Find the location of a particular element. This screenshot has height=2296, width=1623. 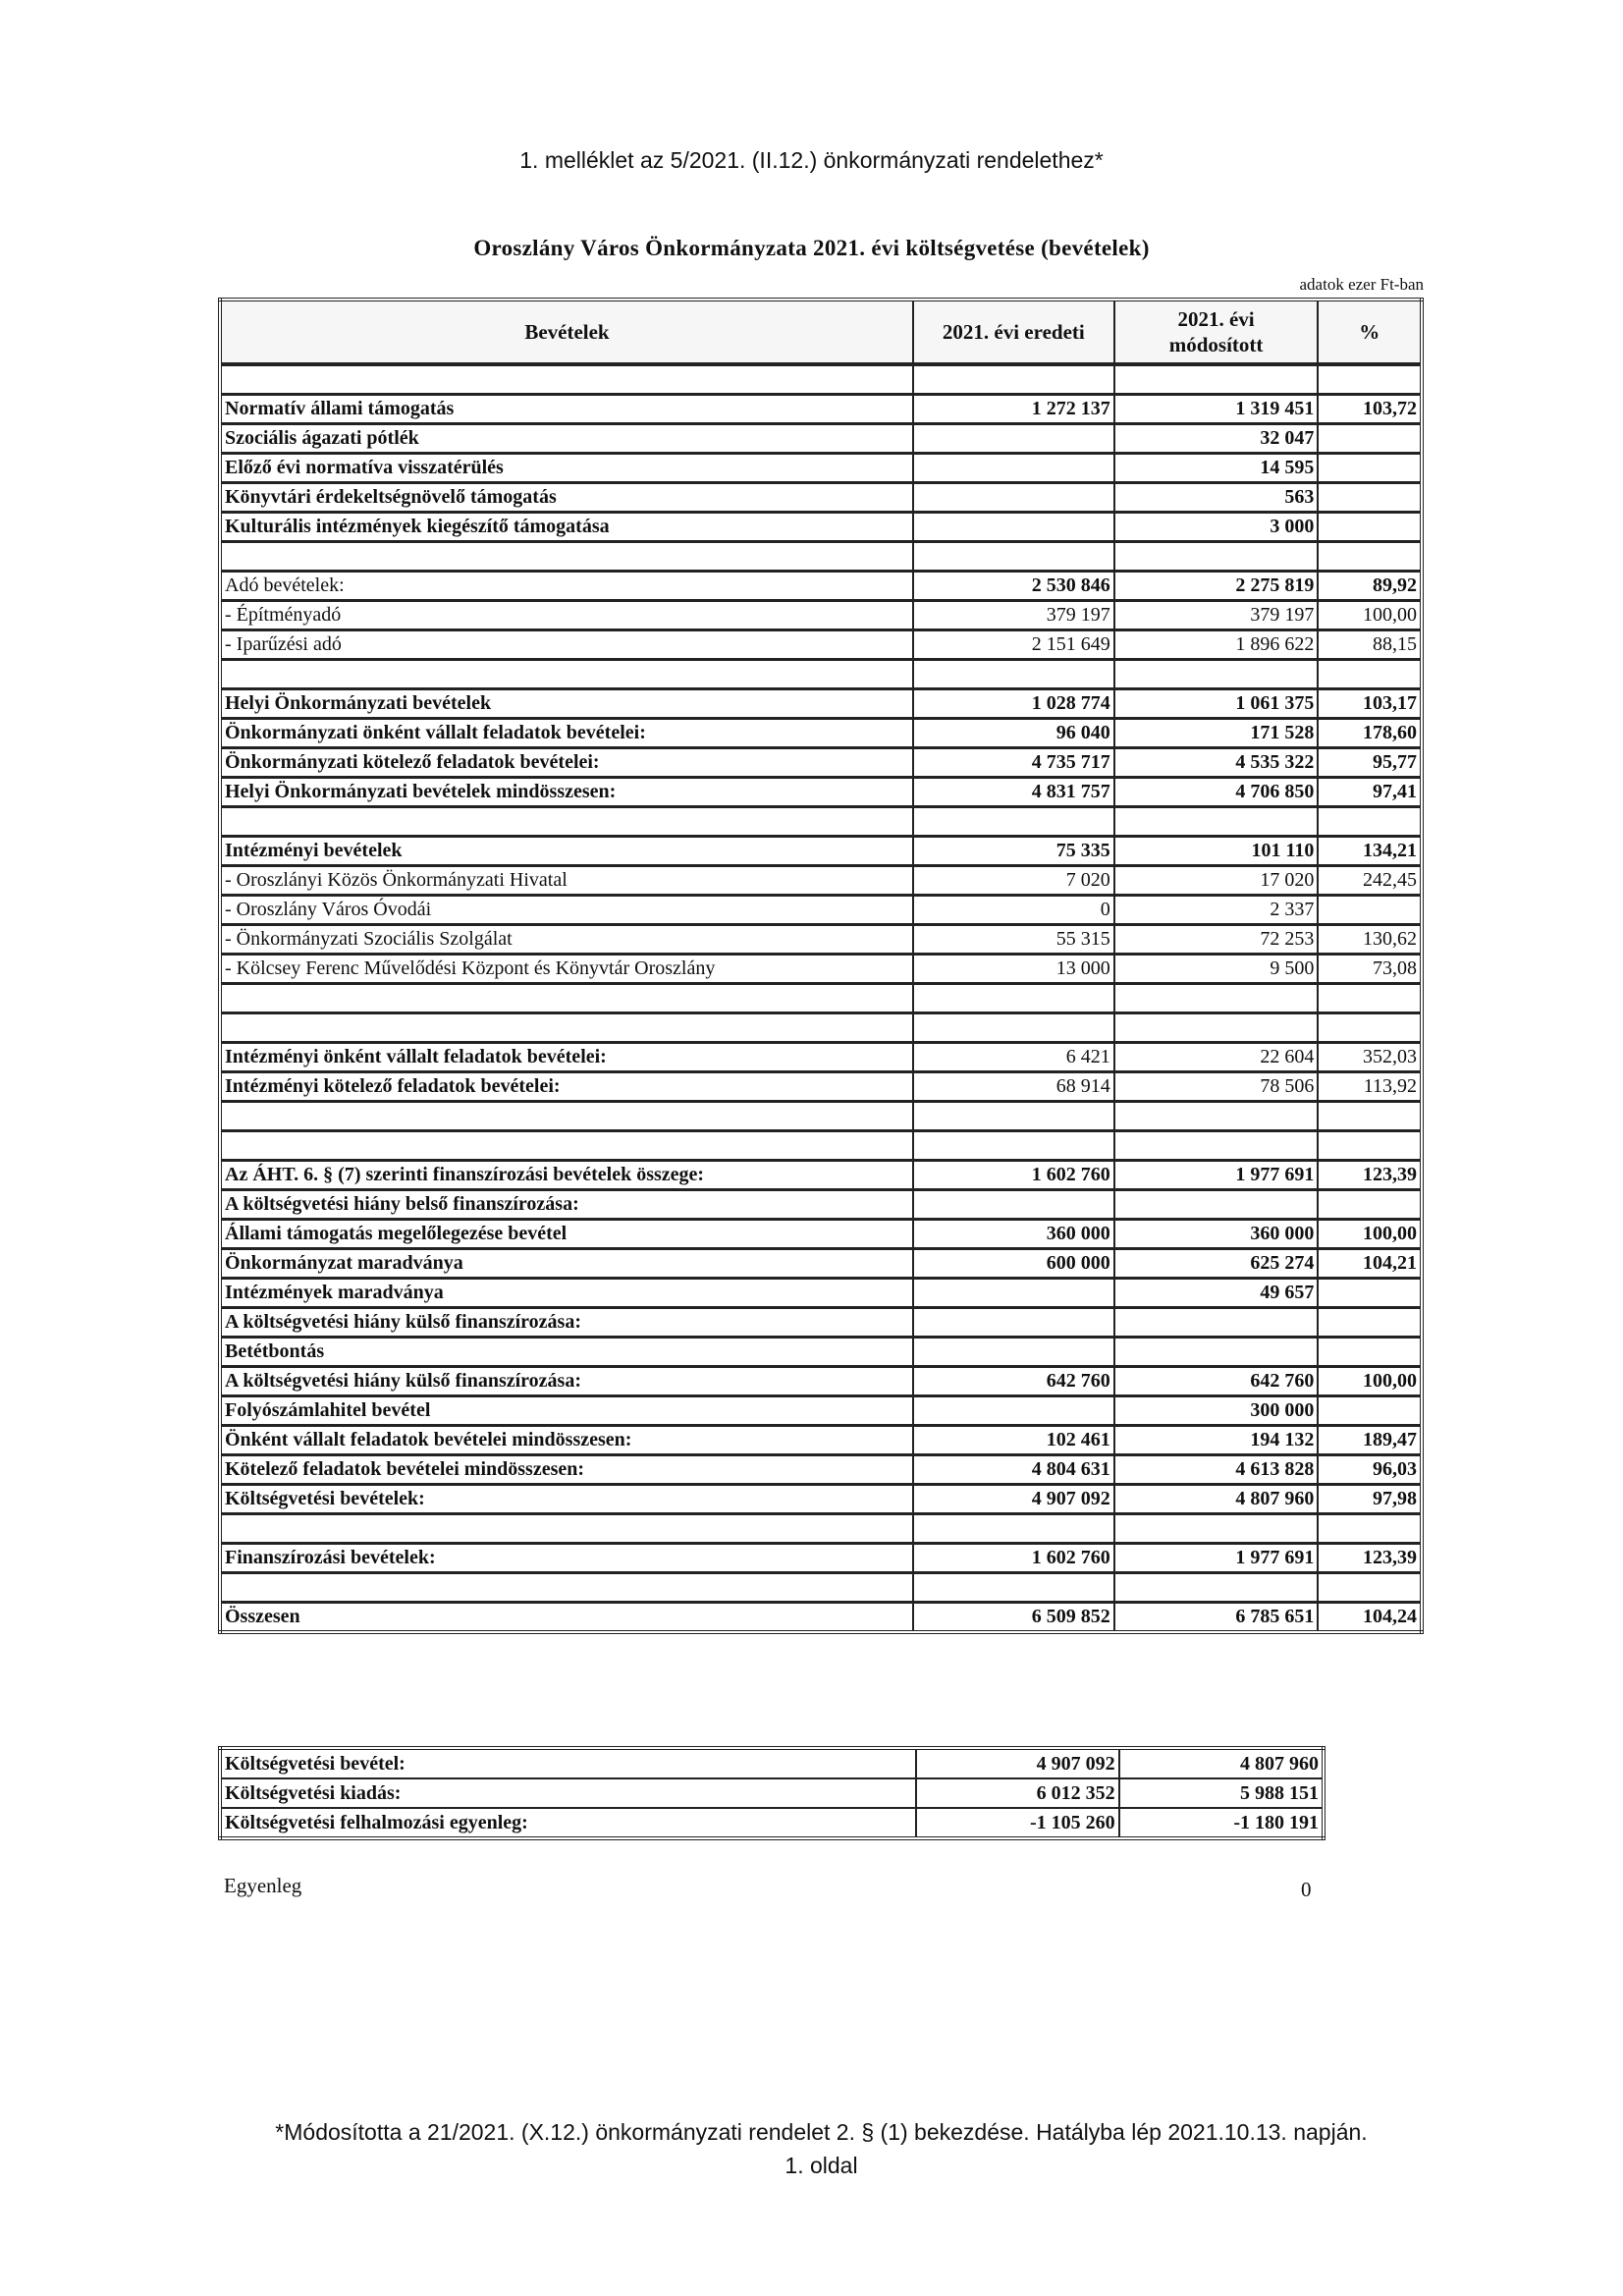

original-value: 4 907 092 is located at coordinates (1013, 1499).